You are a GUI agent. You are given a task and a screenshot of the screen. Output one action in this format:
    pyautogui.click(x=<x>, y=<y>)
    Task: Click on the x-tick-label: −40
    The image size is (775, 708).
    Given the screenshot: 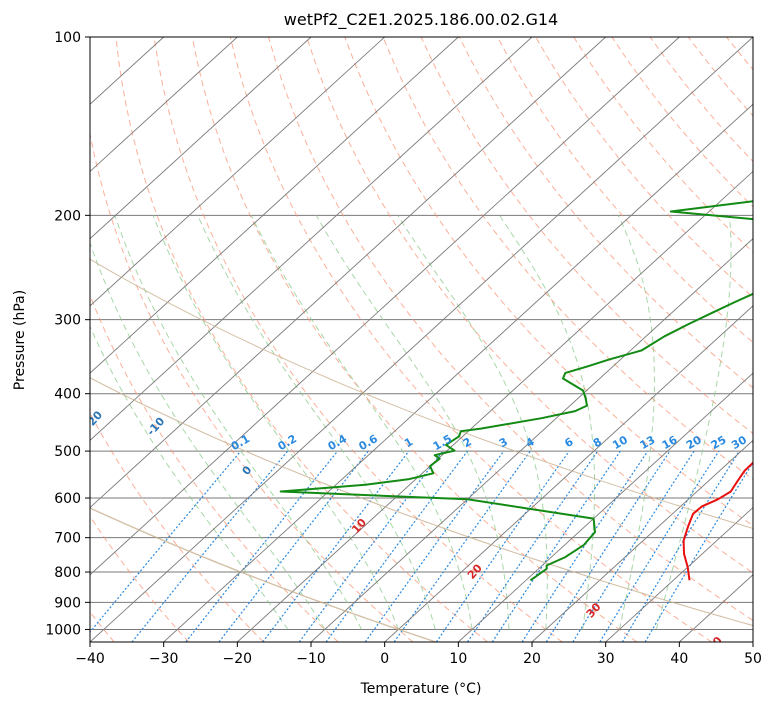 What is the action you would take?
    pyautogui.click(x=90, y=659)
    